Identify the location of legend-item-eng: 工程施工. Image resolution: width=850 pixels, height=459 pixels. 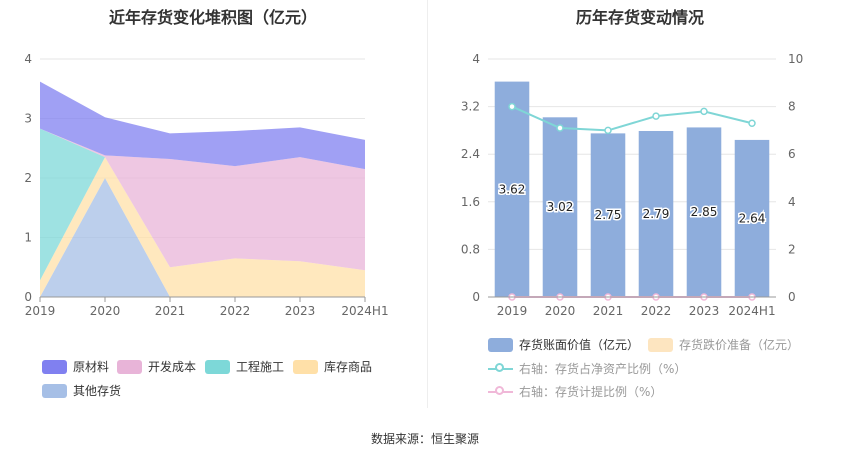
(244, 366).